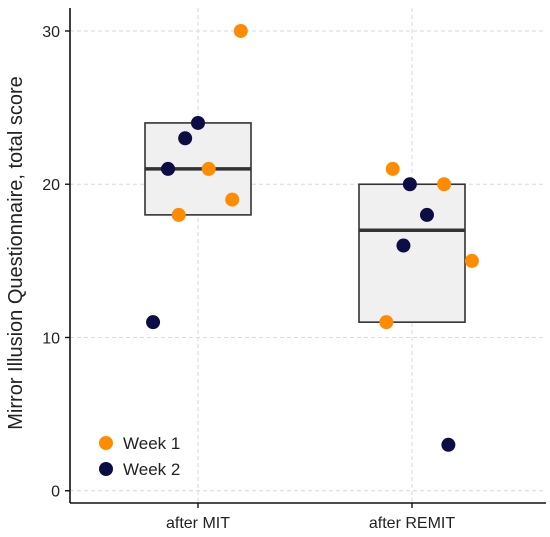 Image resolution: width=550 pixels, height=537 pixels. What do you see at coordinates (412, 523) in the screenshot?
I see `x-tick-label: after REMIT` at bounding box center [412, 523].